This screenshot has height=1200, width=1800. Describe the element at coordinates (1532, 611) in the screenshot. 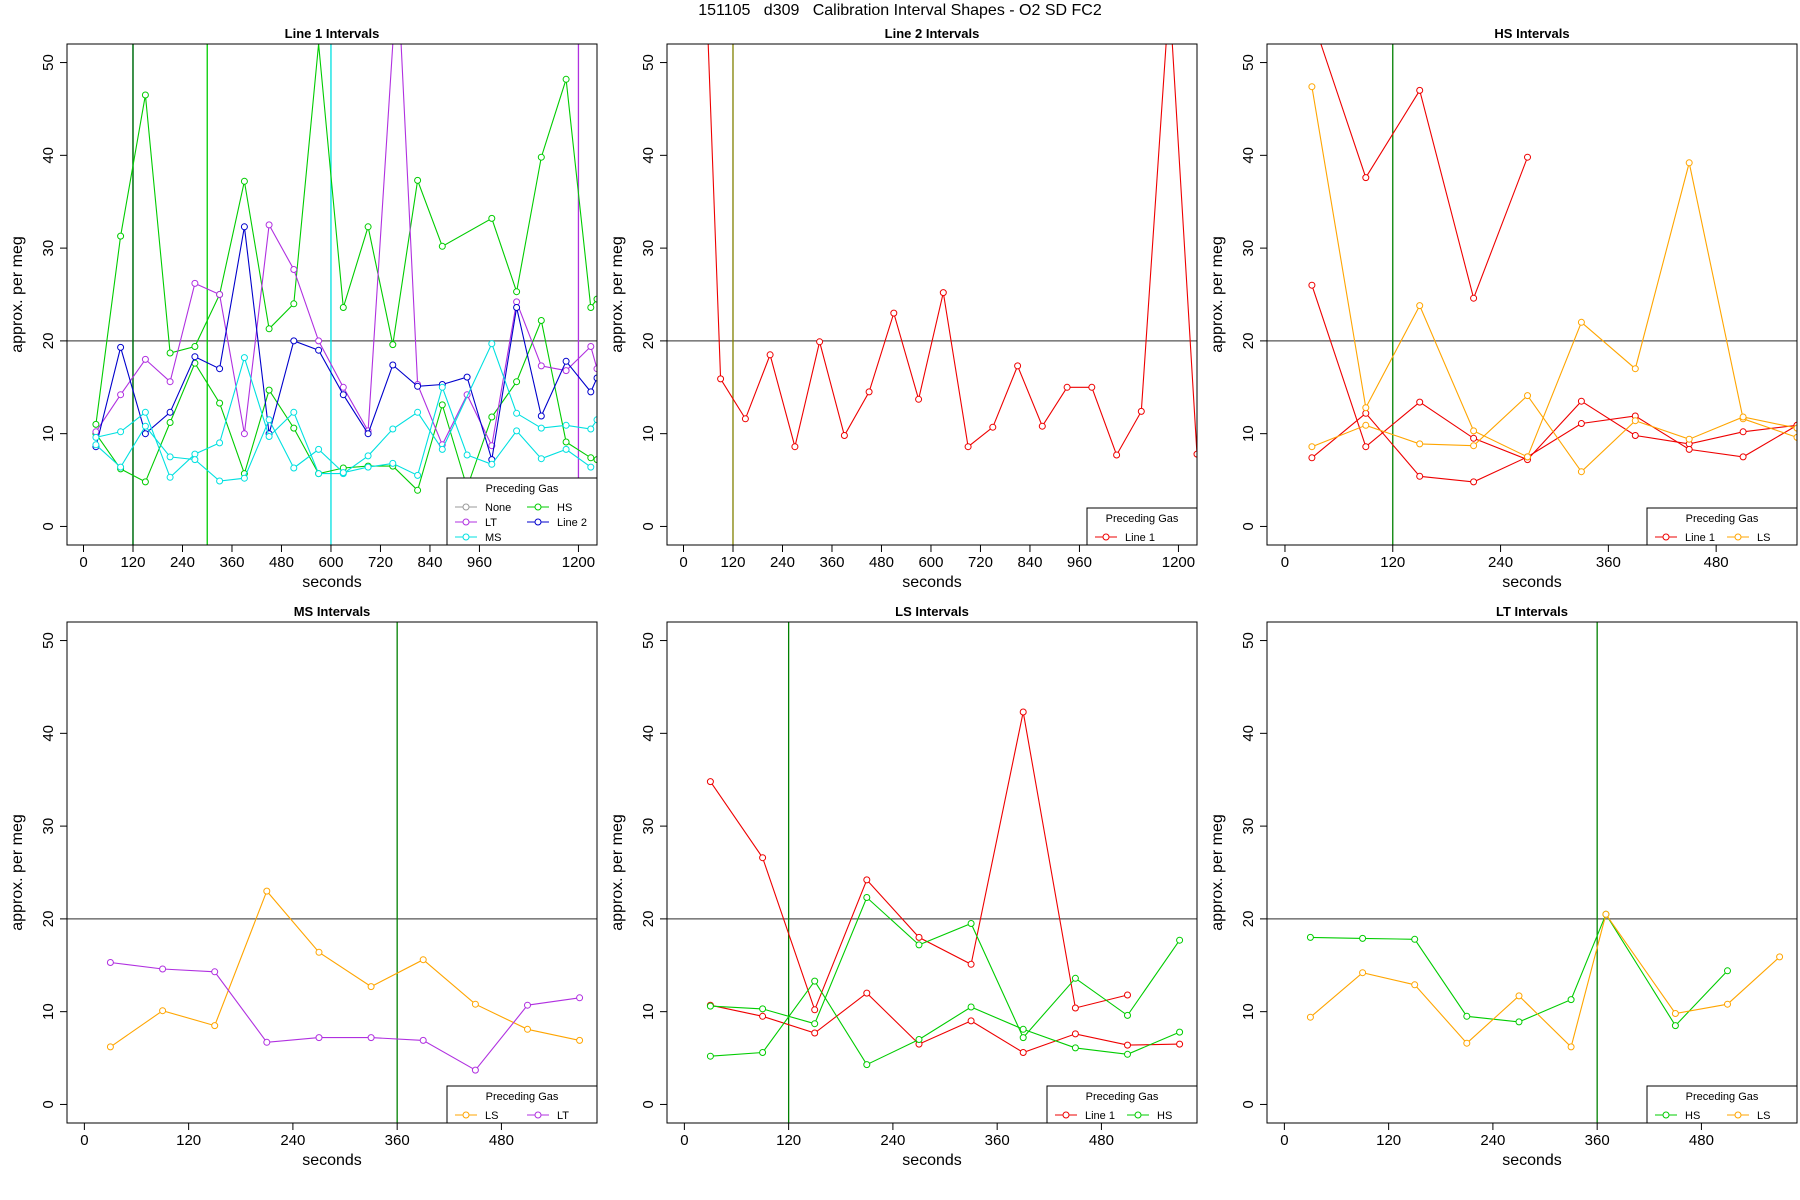

I see `panel-title: LT Intervals` at that location.